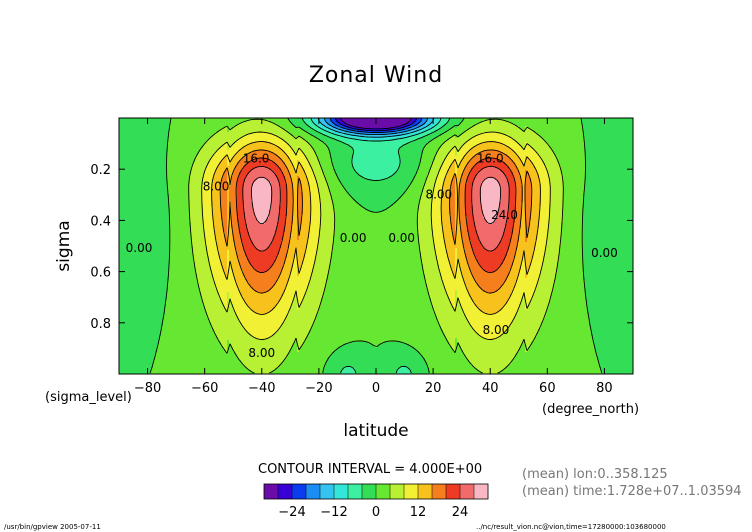  What do you see at coordinates (460, 512) in the screenshot?
I see `colorbar-tick-label: 24` at bounding box center [460, 512].